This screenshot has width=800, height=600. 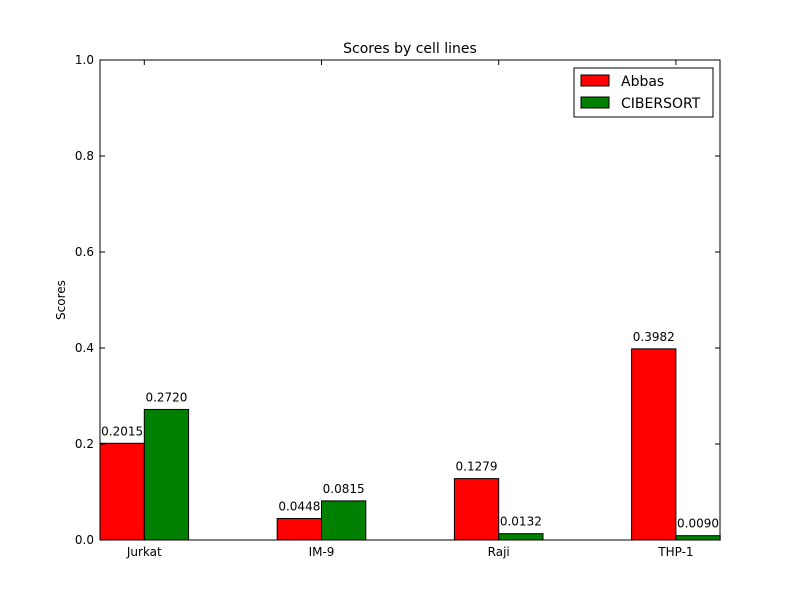 I want to click on bar-cibersort-raji, so click(x=521, y=537).